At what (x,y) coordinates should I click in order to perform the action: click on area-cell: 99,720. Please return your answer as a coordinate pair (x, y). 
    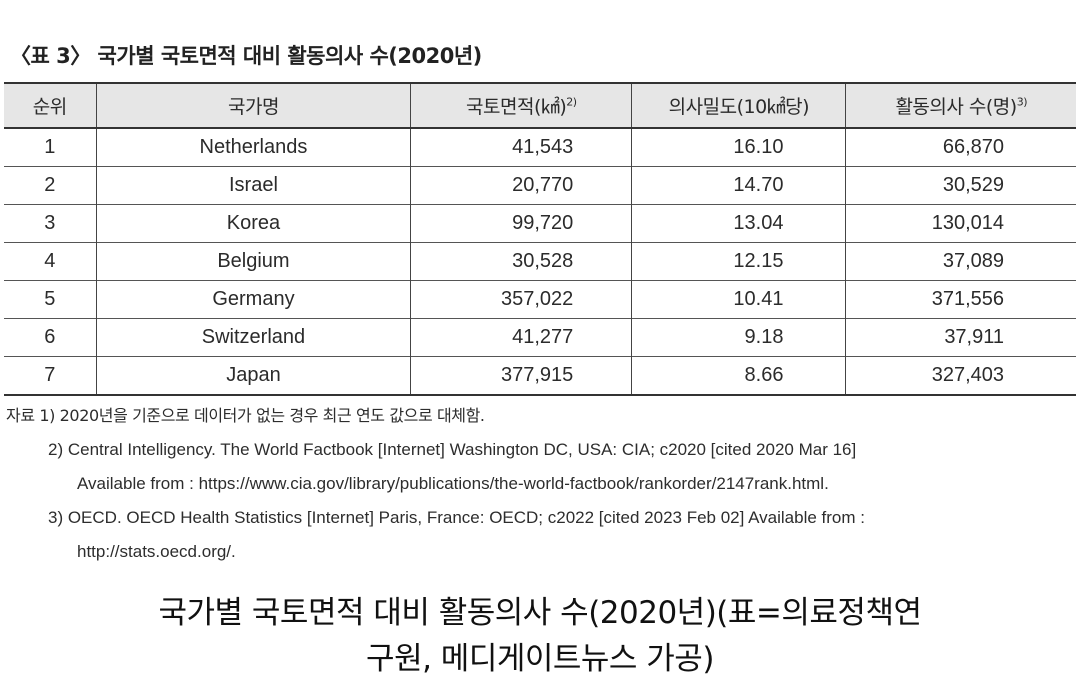
    Looking at the image, I should click on (521, 223).